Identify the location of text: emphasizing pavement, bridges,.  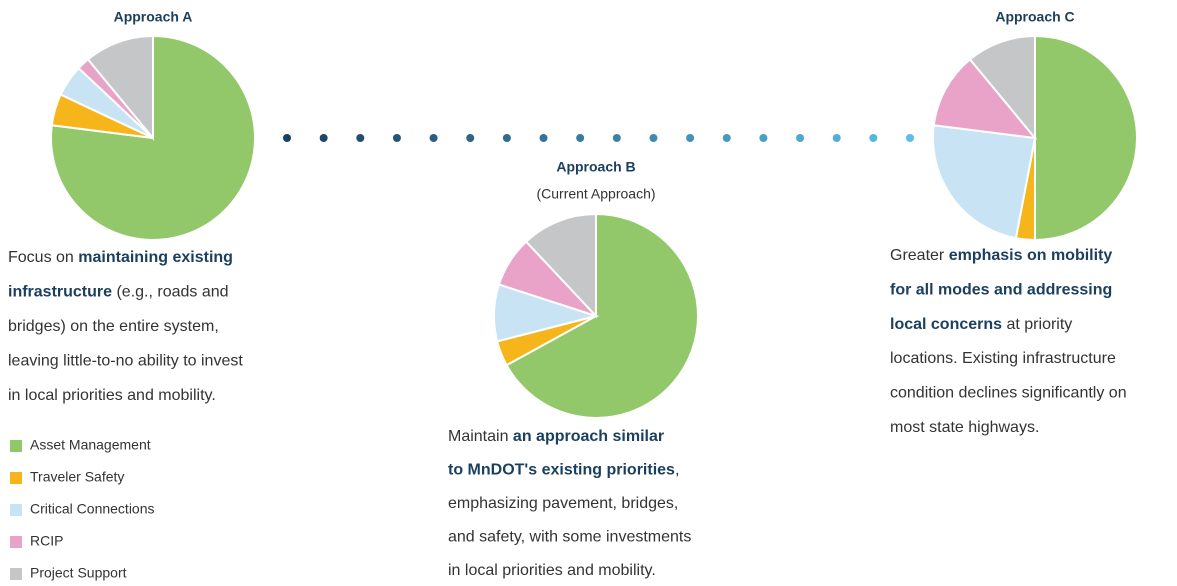
(563, 503).